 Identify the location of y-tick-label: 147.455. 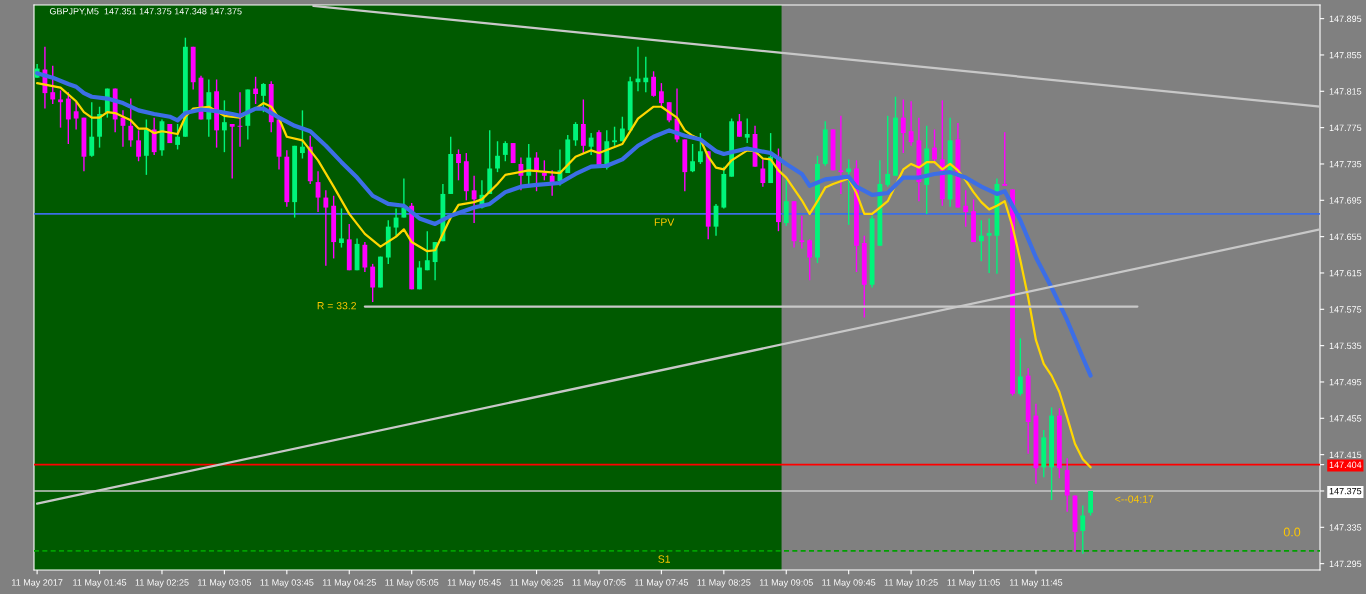
(1345, 418).